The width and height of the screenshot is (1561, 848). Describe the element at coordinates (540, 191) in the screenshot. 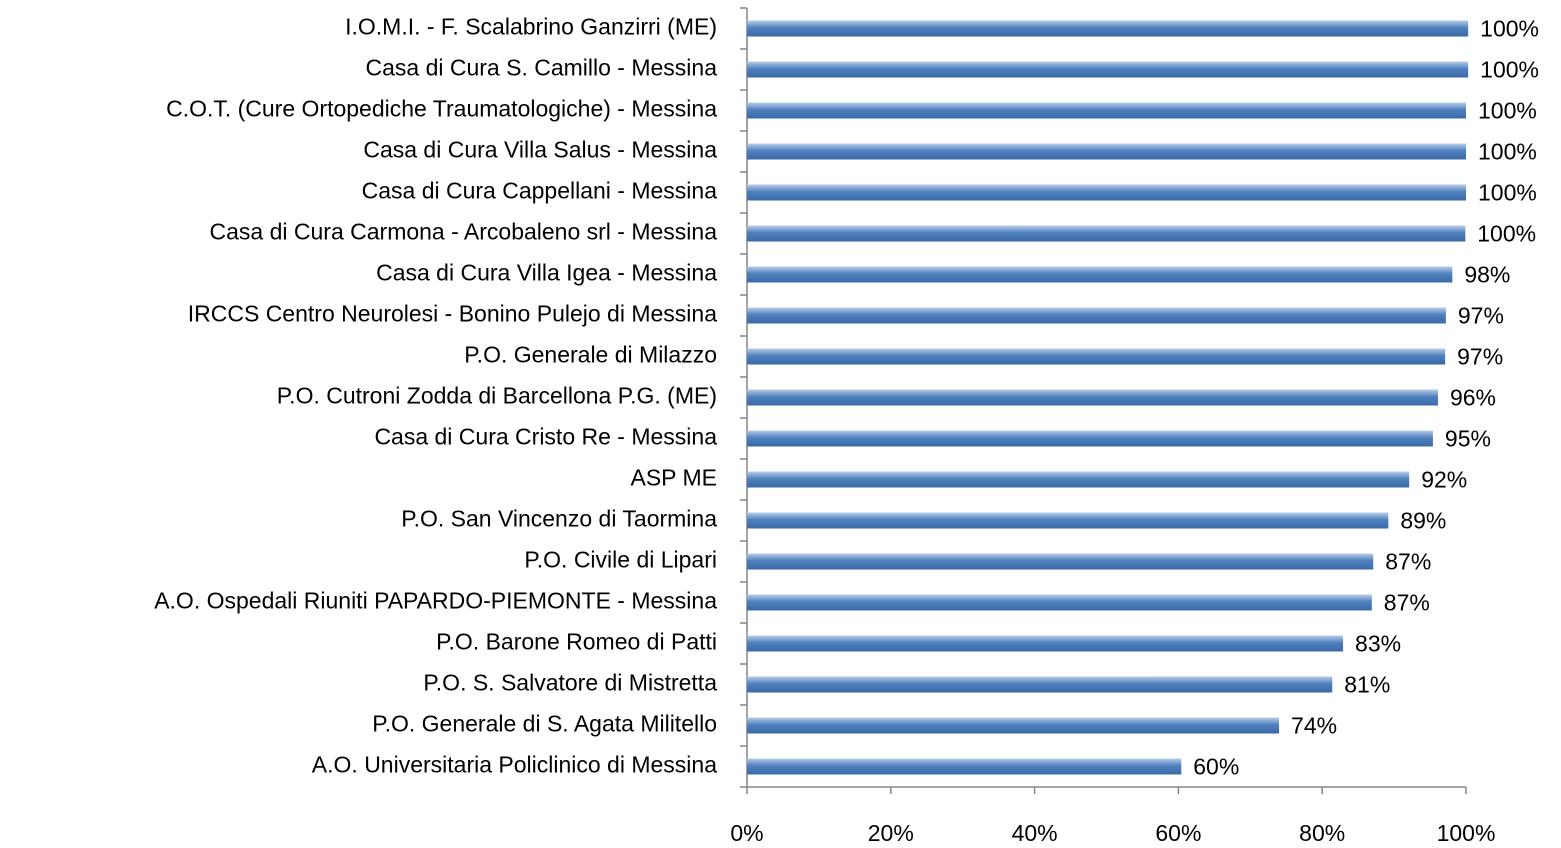

I see `category-label: Casa di Cura Cappellani - Messina` at that location.